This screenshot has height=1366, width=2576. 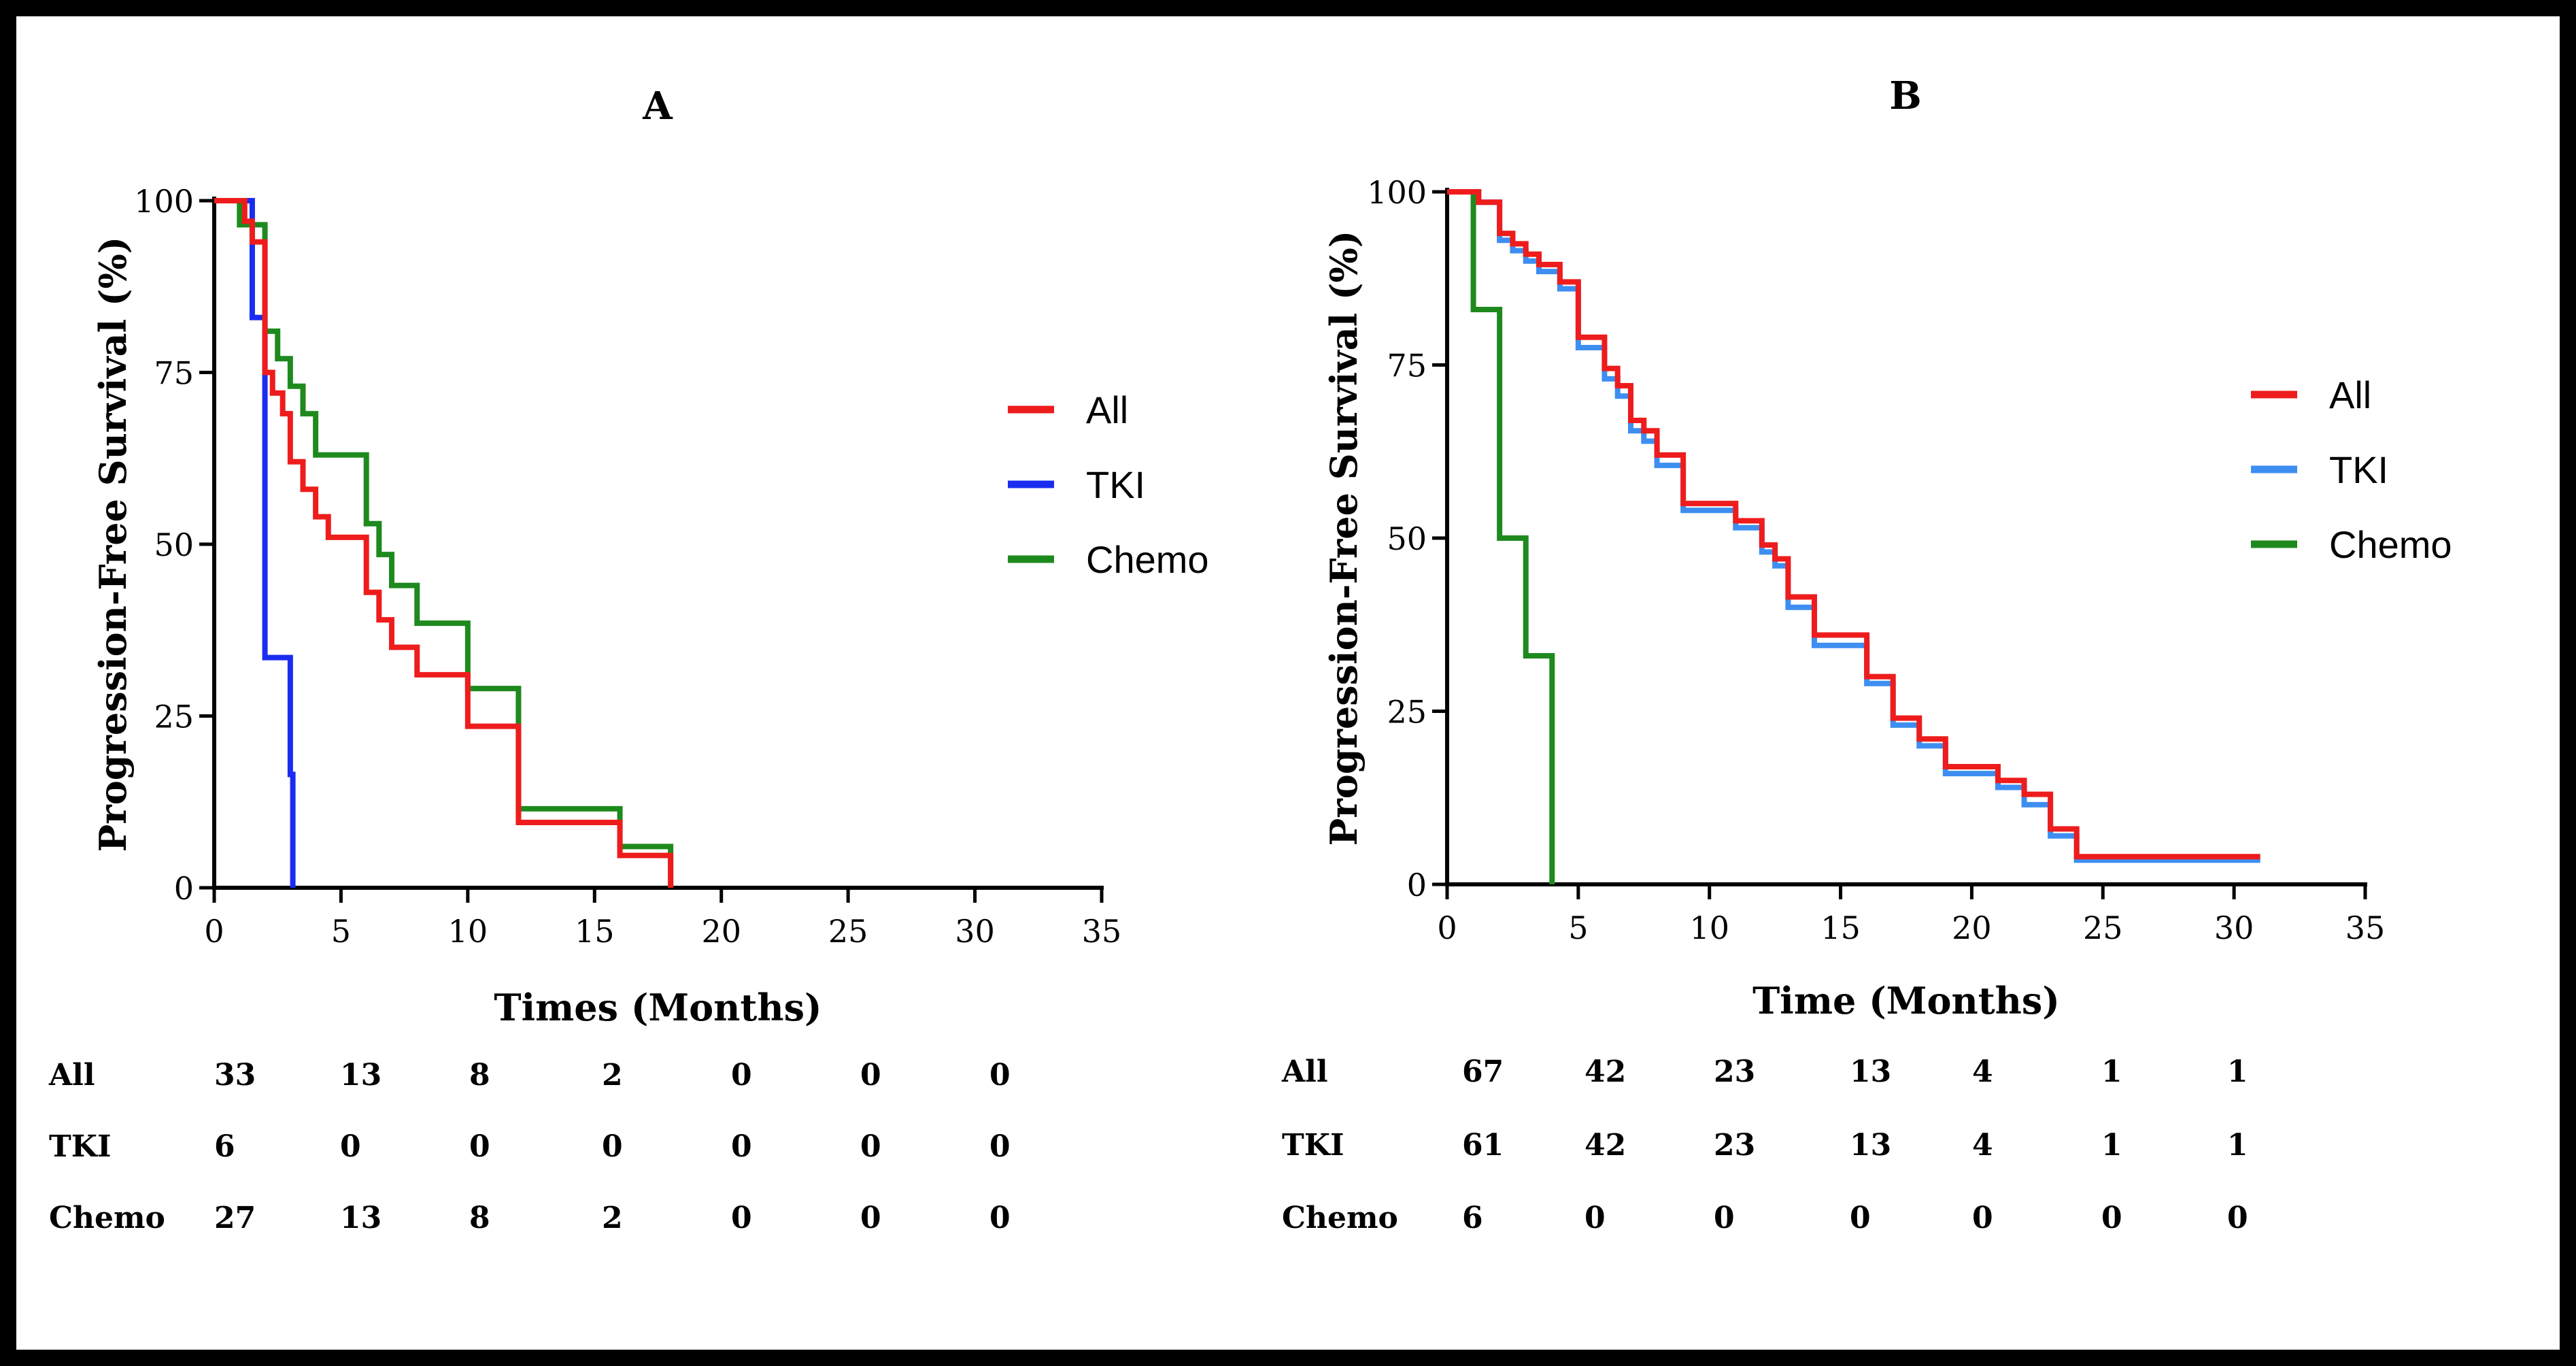 I want to click on panel-title: B, so click(x=1905, y=95).